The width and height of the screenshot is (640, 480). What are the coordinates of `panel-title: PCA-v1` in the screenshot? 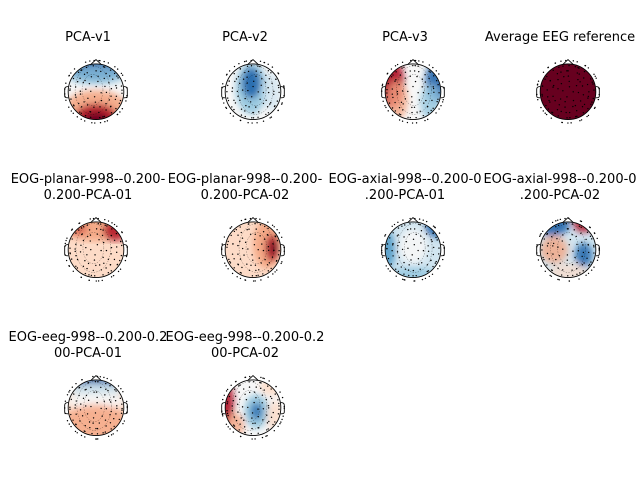 It's located at (88, 38).